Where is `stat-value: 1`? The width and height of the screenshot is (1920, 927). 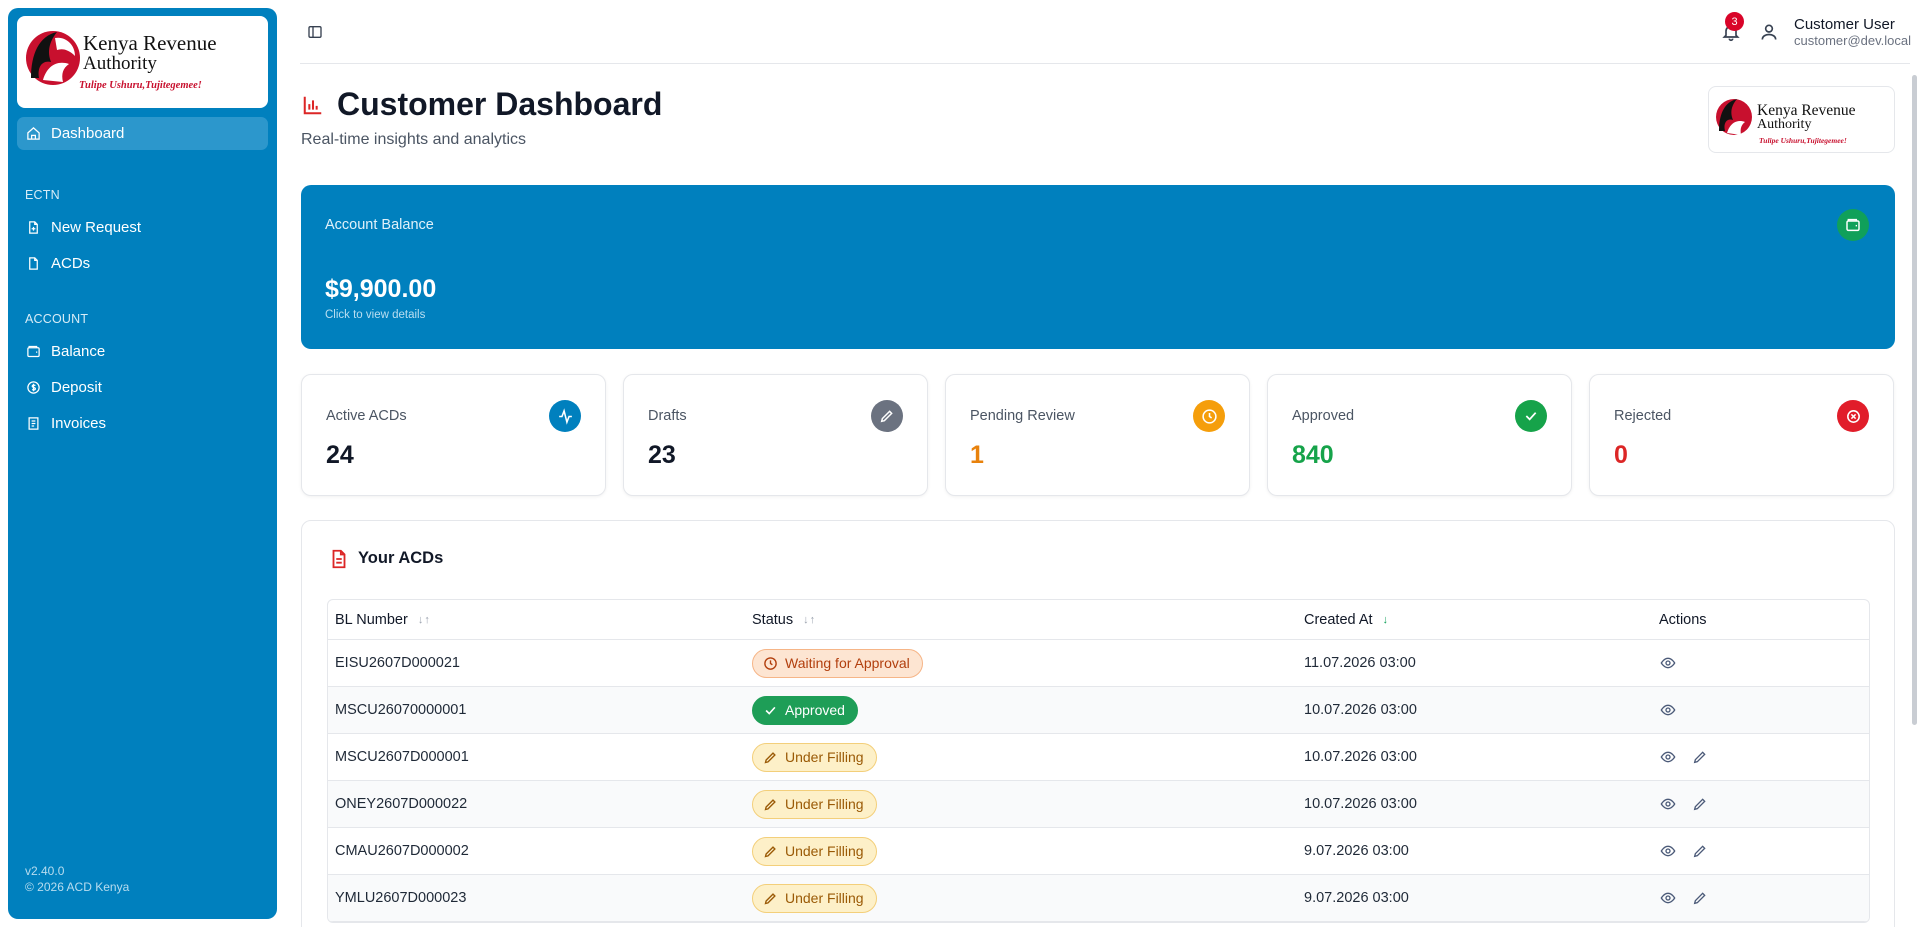 stat-value: 1 is located at coordinates (977, 455).